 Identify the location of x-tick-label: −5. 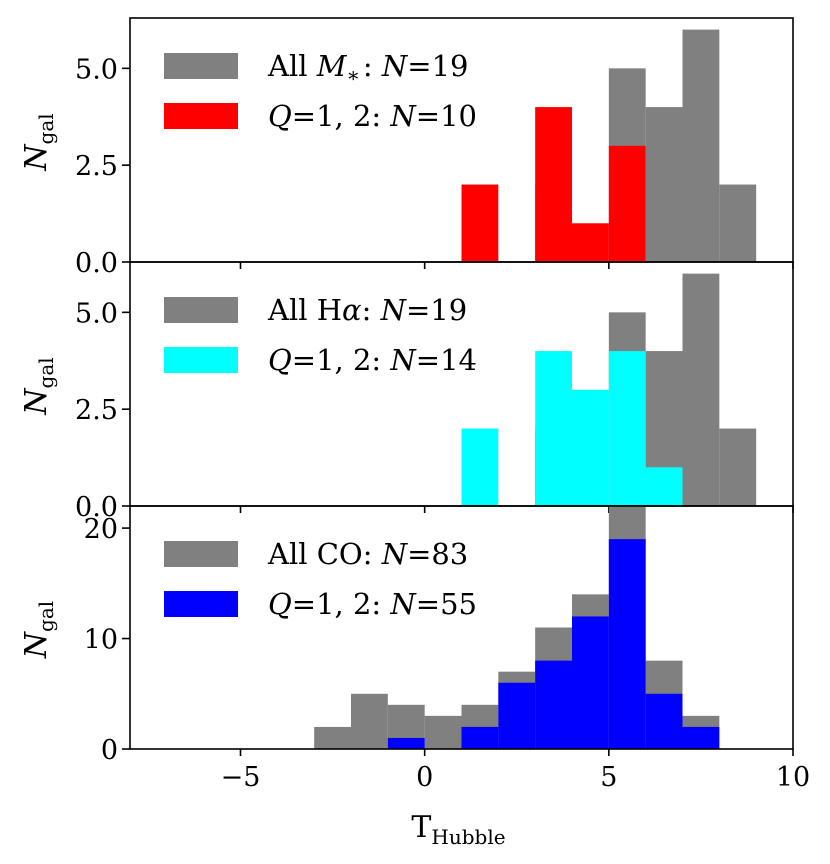
(241, 777).